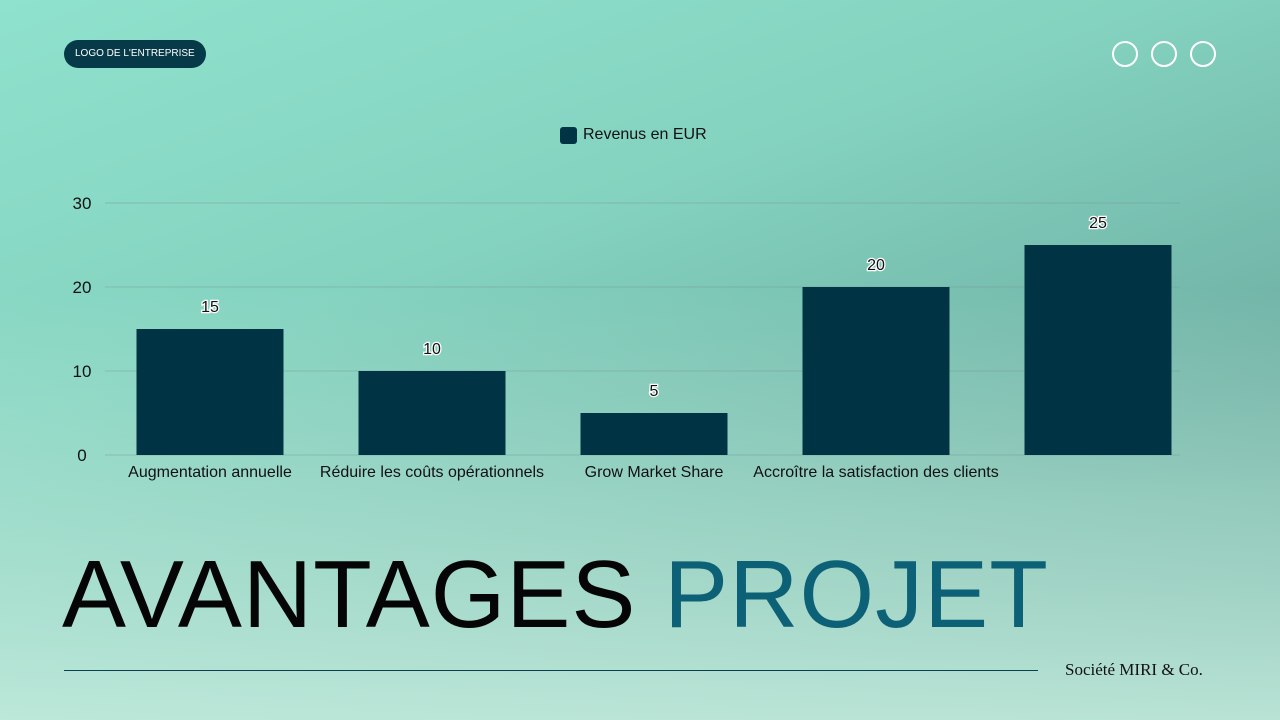 Image resolution: width=1280 pixels, height=720 pixels. I want to click on company-logo-badge: LOGO DE L'ENTREPRISE, so click(135, 54).